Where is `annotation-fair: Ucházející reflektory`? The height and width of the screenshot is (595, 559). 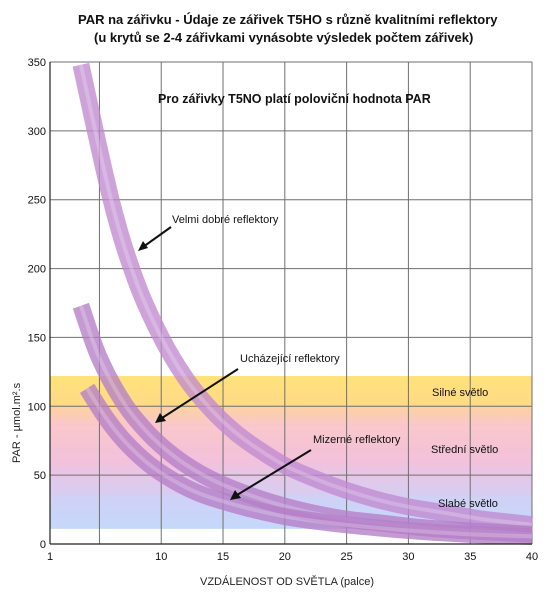 annotation-fair: Ucházející reflektory is located at coordinates (247, 388).